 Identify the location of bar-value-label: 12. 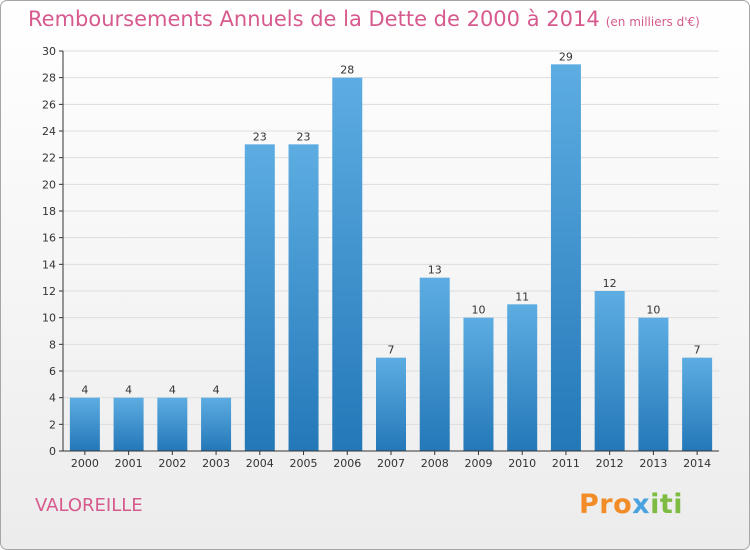
(610, 283).